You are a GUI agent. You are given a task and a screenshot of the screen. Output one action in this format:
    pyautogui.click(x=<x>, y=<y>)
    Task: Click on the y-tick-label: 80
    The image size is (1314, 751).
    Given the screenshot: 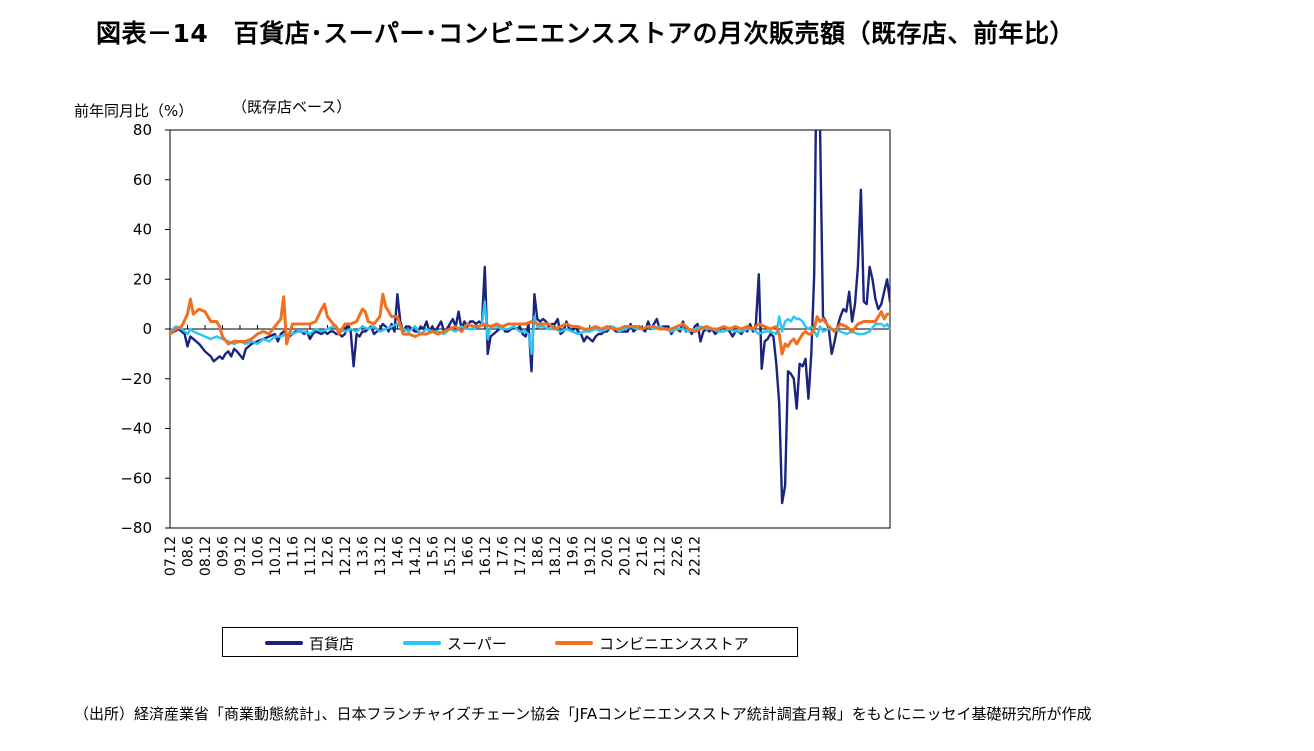 What is the action you would take?
    pyautogui.click(x=142, y=130)
    